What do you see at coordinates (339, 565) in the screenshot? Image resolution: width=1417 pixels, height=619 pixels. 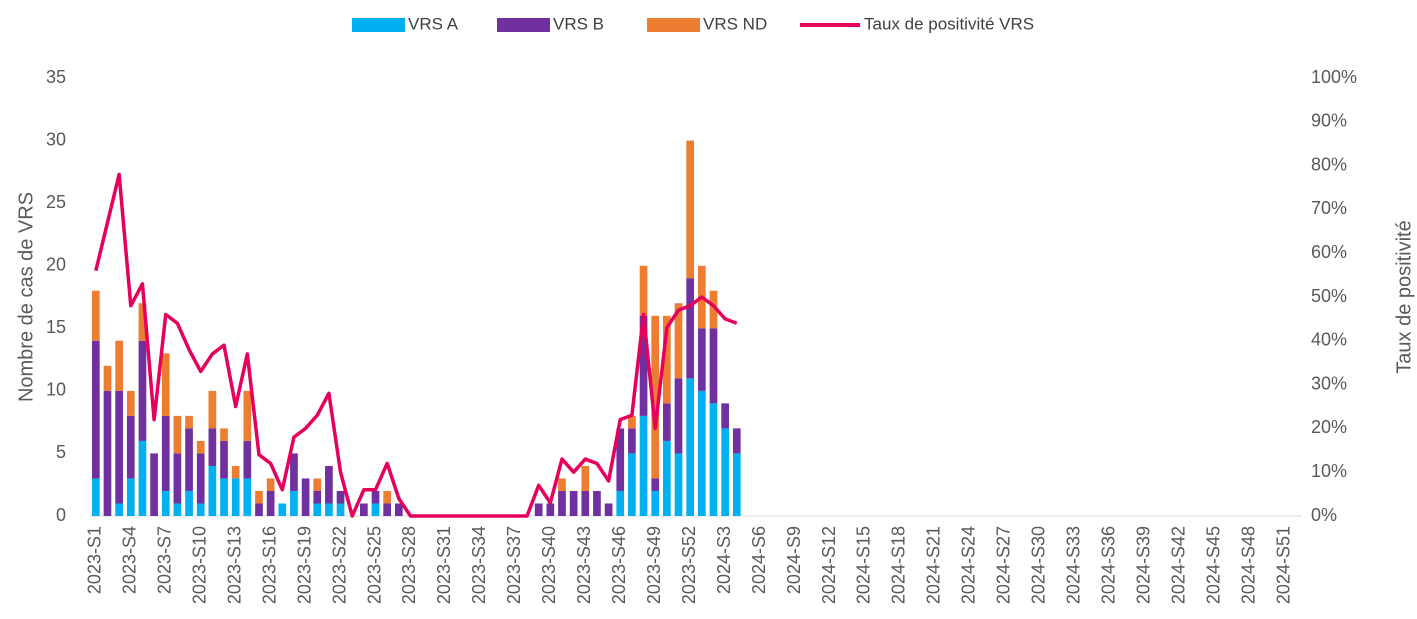 I see `x-tick-label: 2023-S22` at bounding box center [339, 565].